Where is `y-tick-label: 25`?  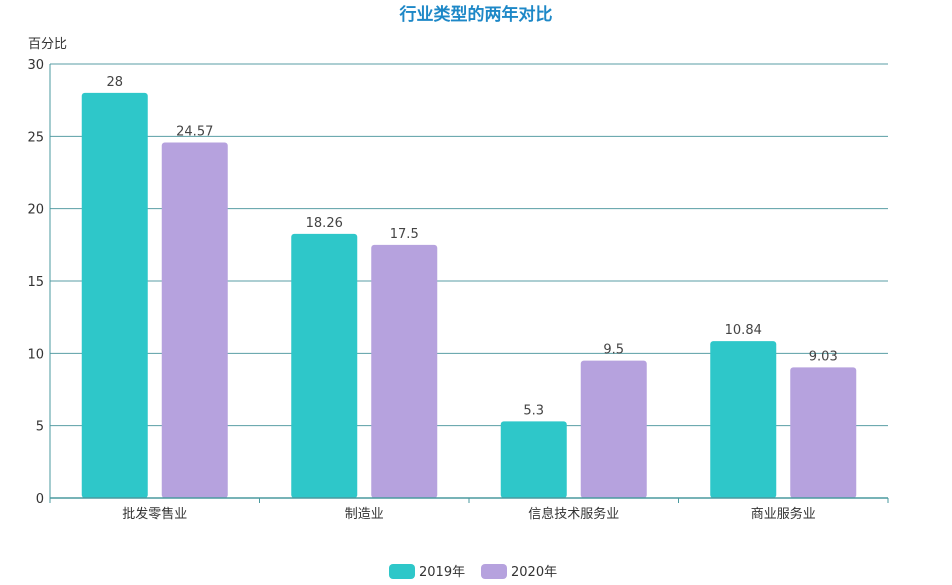
y-tick-label: 25 is located at coordinates (35, 137).